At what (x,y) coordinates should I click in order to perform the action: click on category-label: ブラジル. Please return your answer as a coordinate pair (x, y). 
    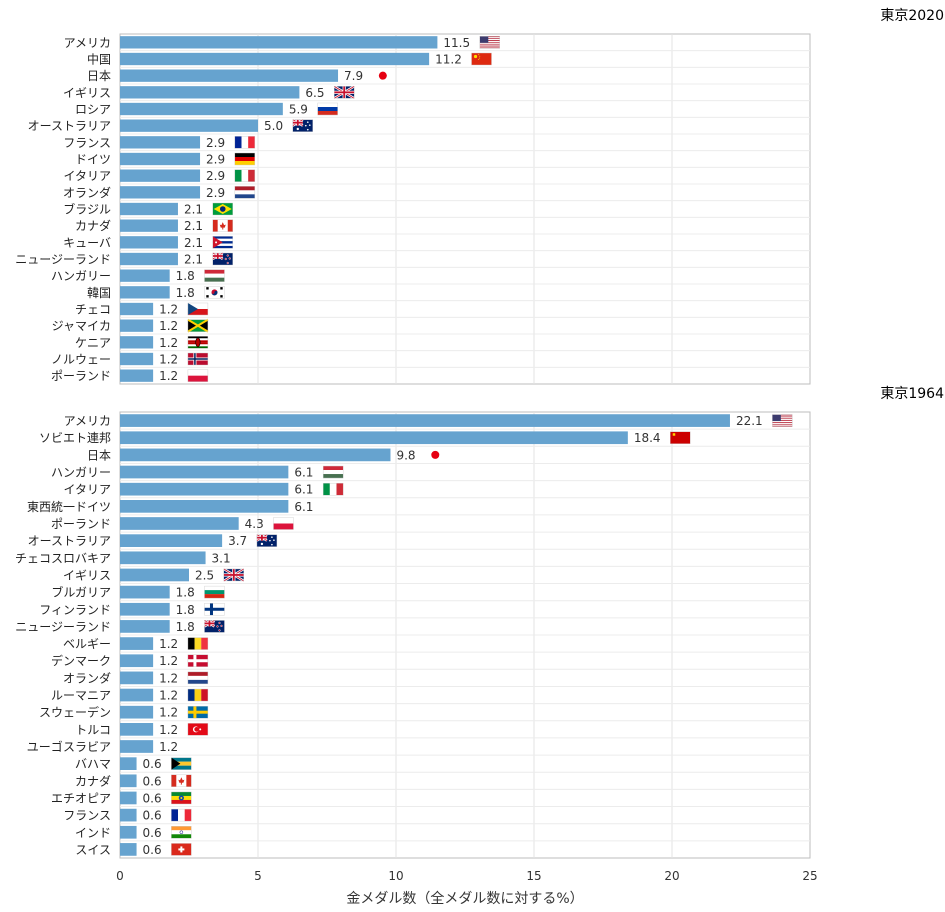
    Looking at the image, I should click on (87, 209).